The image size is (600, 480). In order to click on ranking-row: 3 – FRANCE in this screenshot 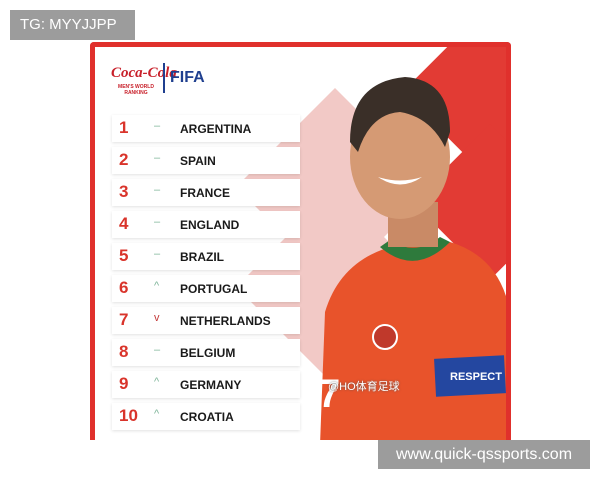, I will do `click(206, 192)`.